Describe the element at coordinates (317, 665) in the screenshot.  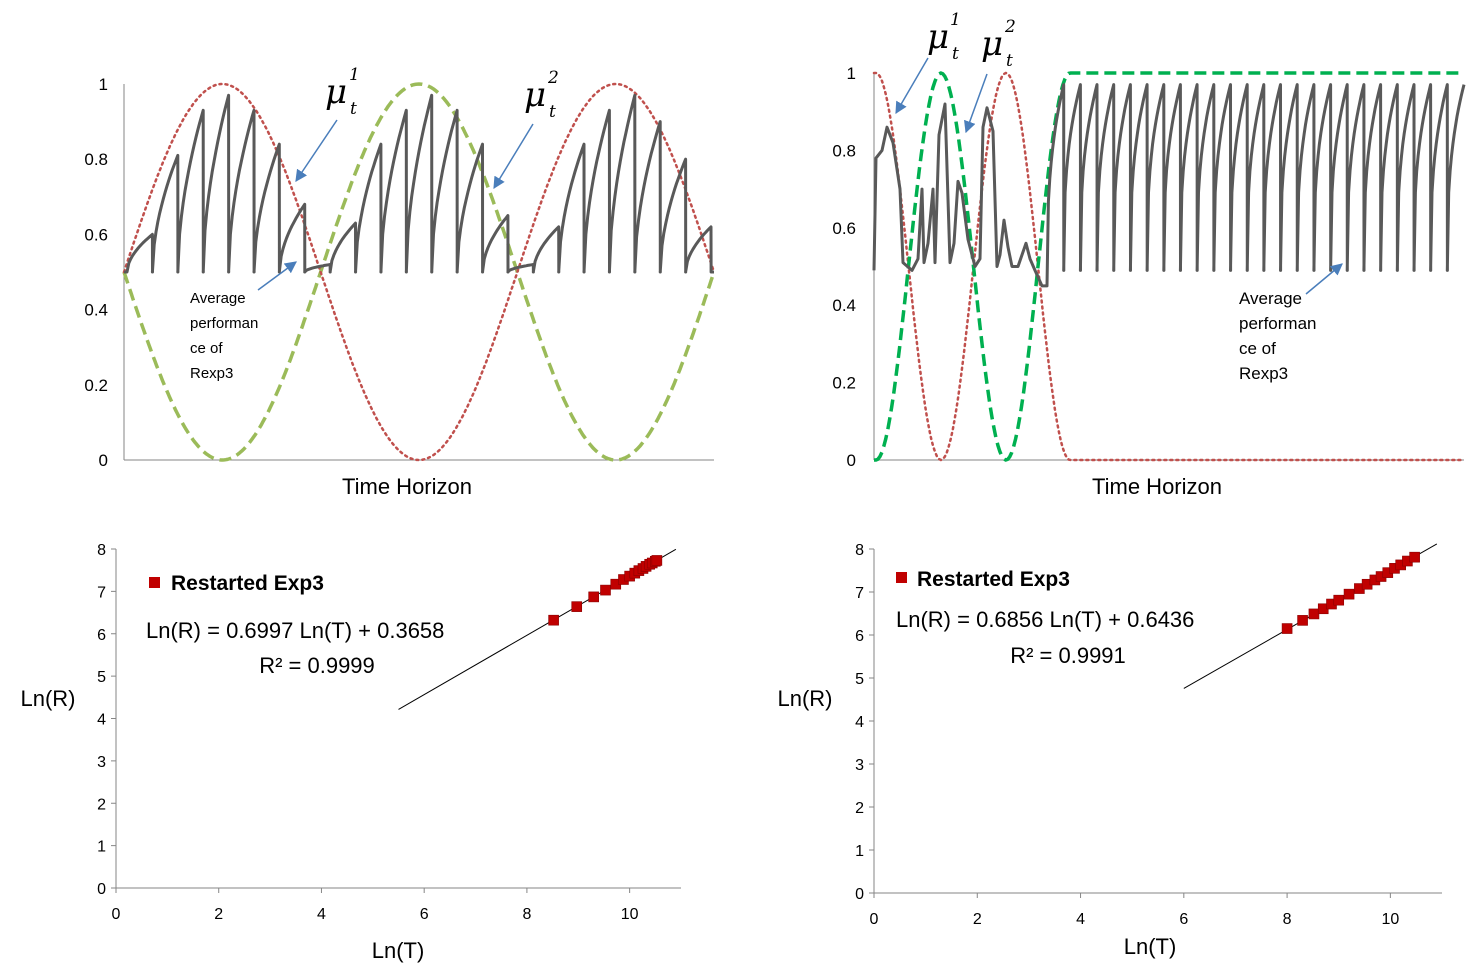
I see `r-squared: R² = 0.9999` at that location.